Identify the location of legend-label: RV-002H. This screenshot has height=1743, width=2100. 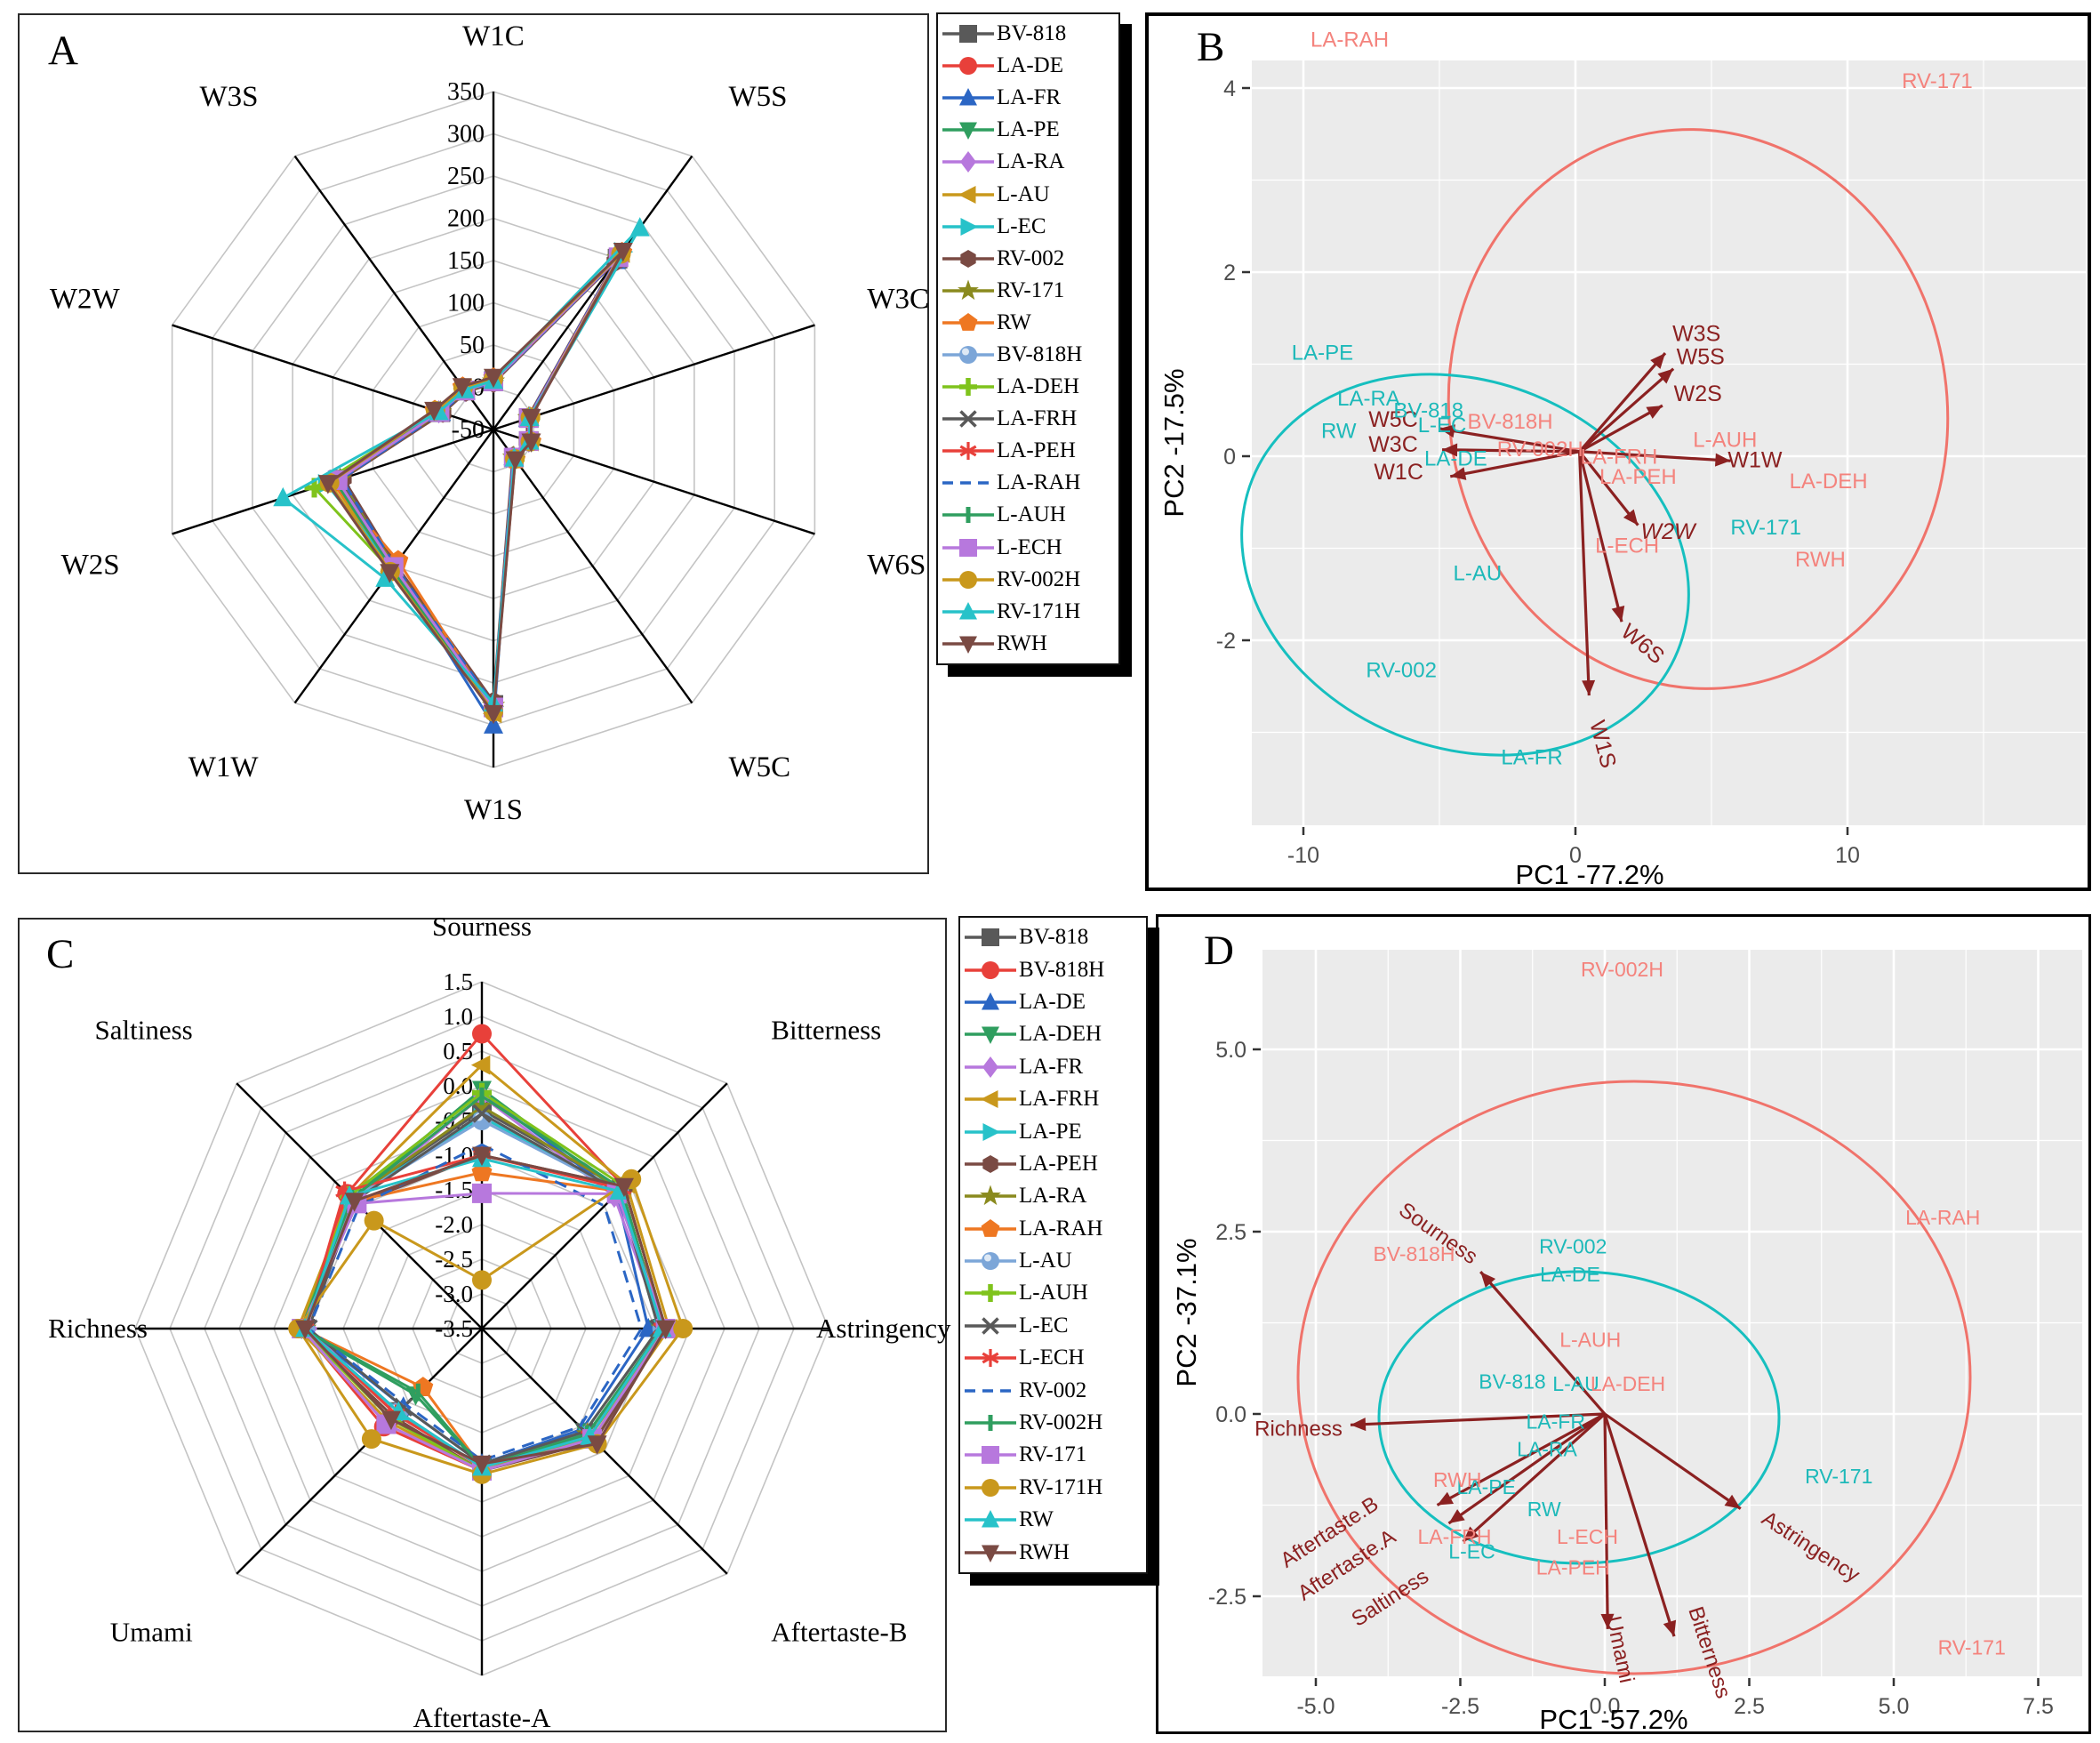
(1061, 1422).